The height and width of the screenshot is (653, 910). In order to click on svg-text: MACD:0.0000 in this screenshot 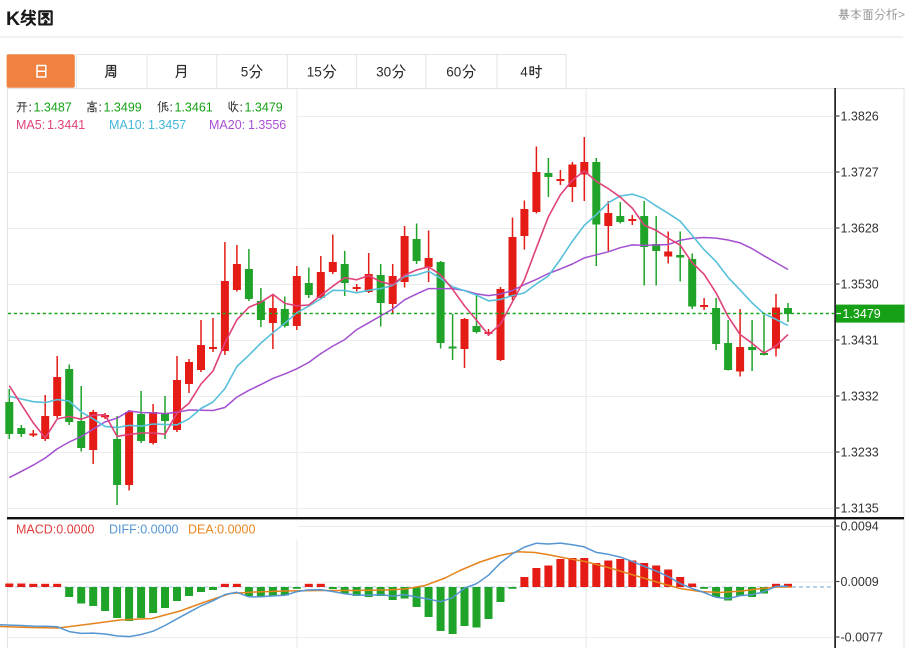, I will do `click(55, 530)`.